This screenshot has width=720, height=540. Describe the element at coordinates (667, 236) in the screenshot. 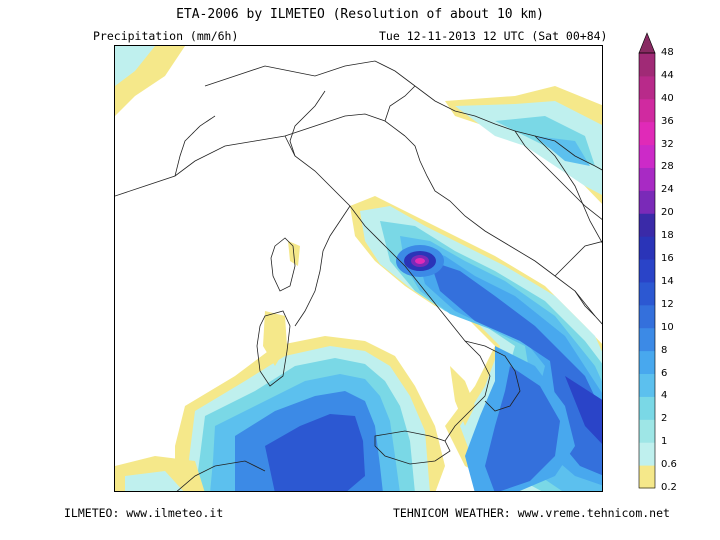

I see `colorbar-label: 18` at that location.